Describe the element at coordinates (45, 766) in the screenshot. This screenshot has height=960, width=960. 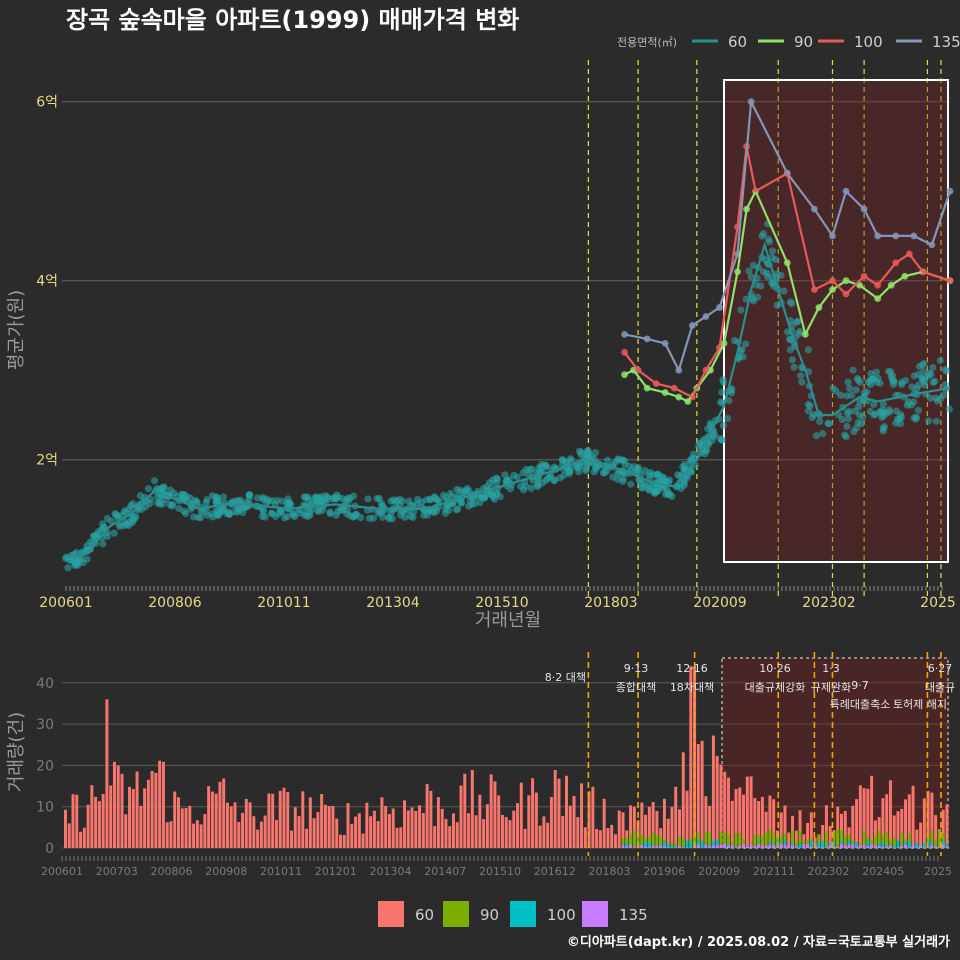
I see `y-tick-label-bottom: 20` at that location.